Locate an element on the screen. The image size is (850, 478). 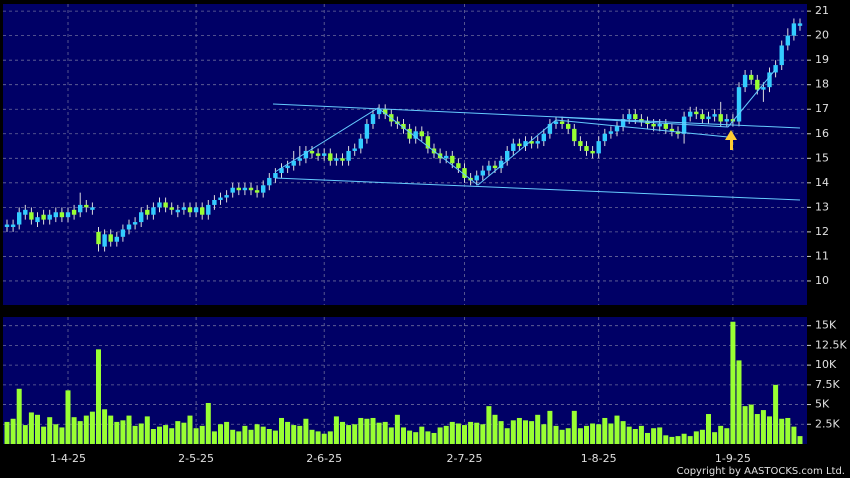
y-tick-label: 15K is located at coordinates (826, 325).